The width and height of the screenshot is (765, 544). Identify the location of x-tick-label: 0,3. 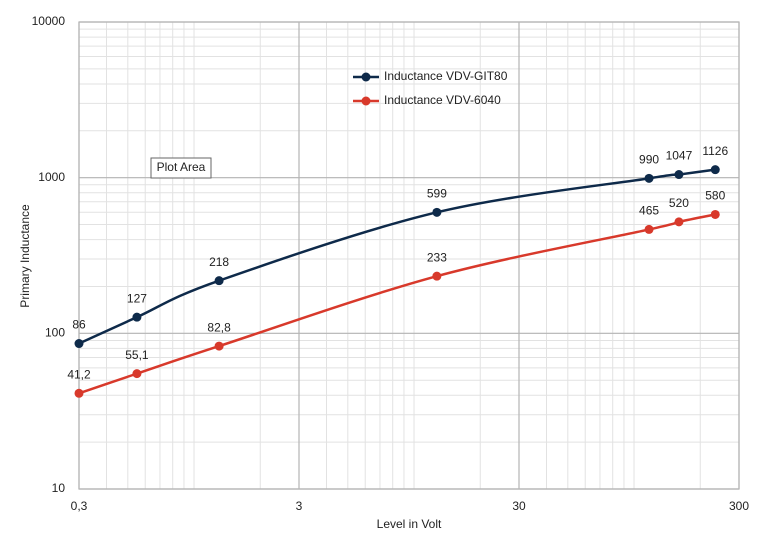
(79, 506).